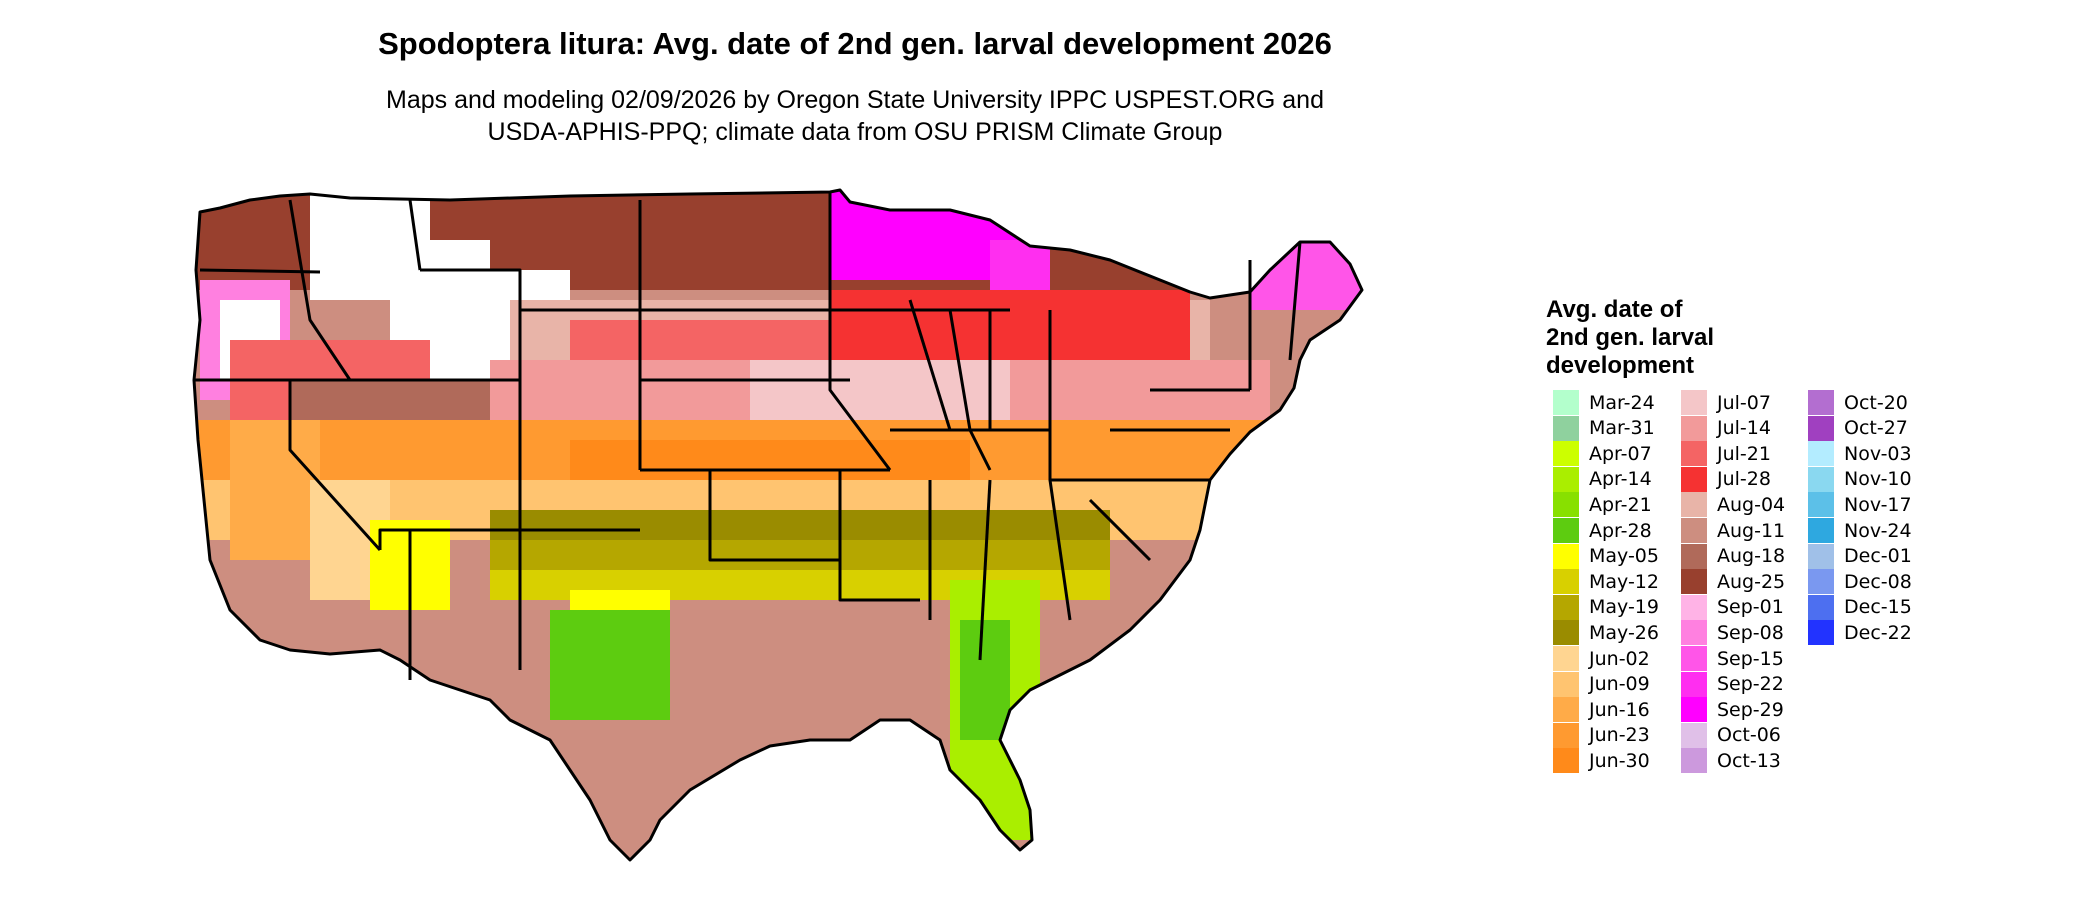 The height and width of the screenshot is (900, 2100). Describe the element at coordinates (1622, 402) in the screenshot. I see `legend-label: Mar-24` at that location.